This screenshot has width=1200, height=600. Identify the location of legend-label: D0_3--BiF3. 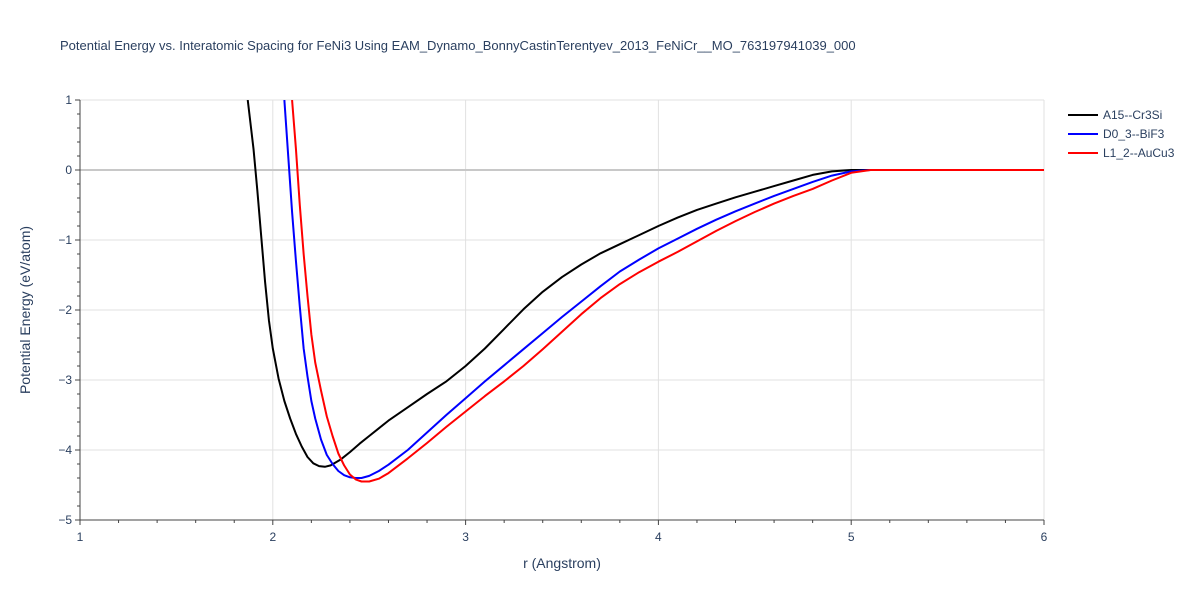
(1134, 134).